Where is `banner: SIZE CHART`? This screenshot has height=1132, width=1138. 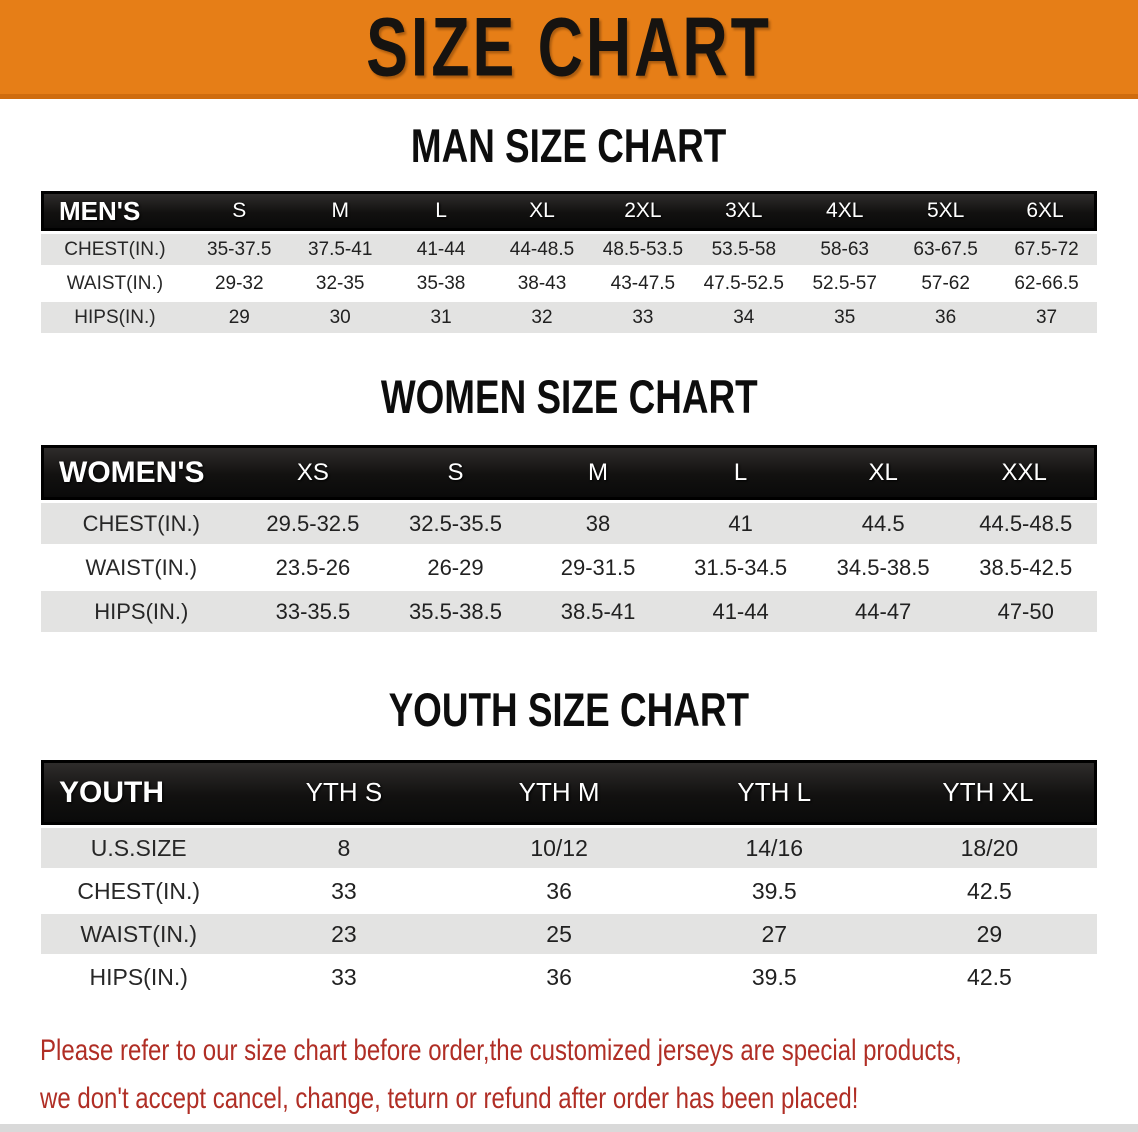 banner: SIZE CHART is located at coordinates (569, 49).